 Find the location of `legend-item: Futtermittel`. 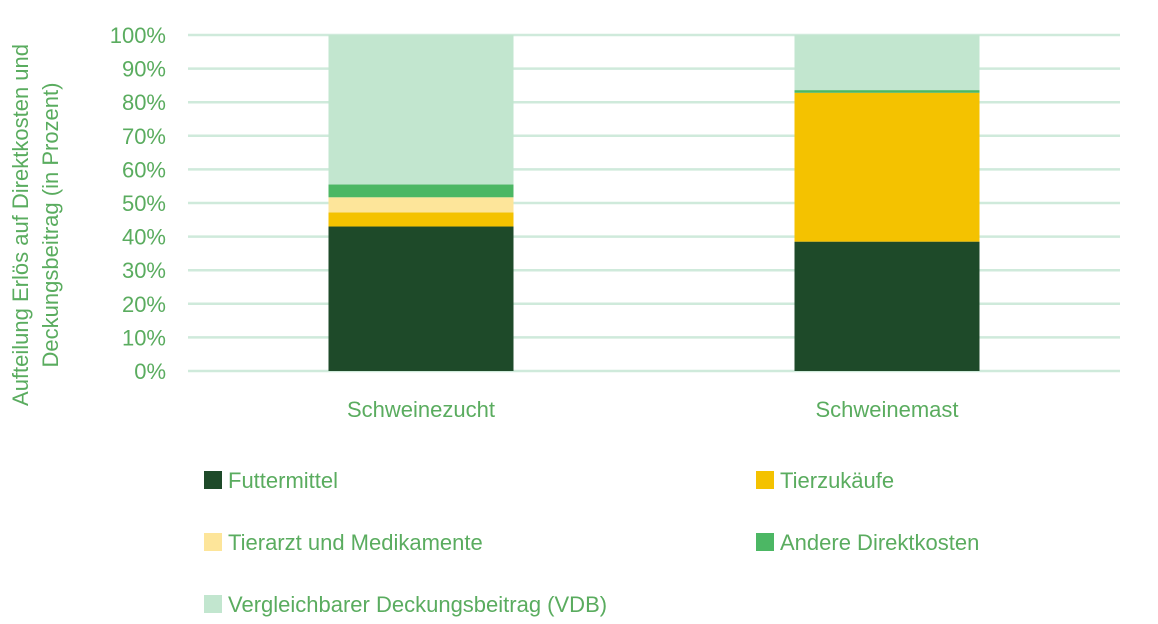

legend-item: Futtermittel is located at coordinates (271, 480).